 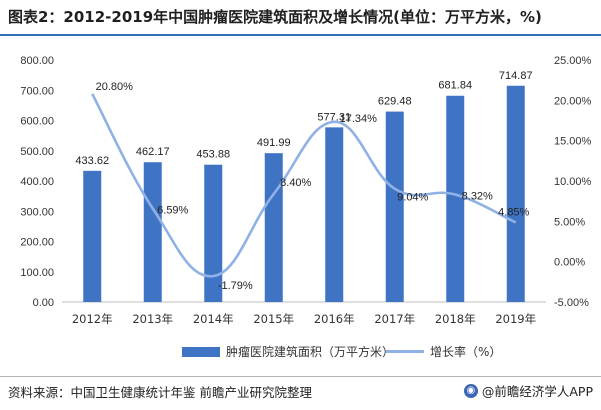 What do you see at coordinates (334, 117) in the screenshot?
I see `bar-value-label: 577.31` at bounding box center [334, 117].